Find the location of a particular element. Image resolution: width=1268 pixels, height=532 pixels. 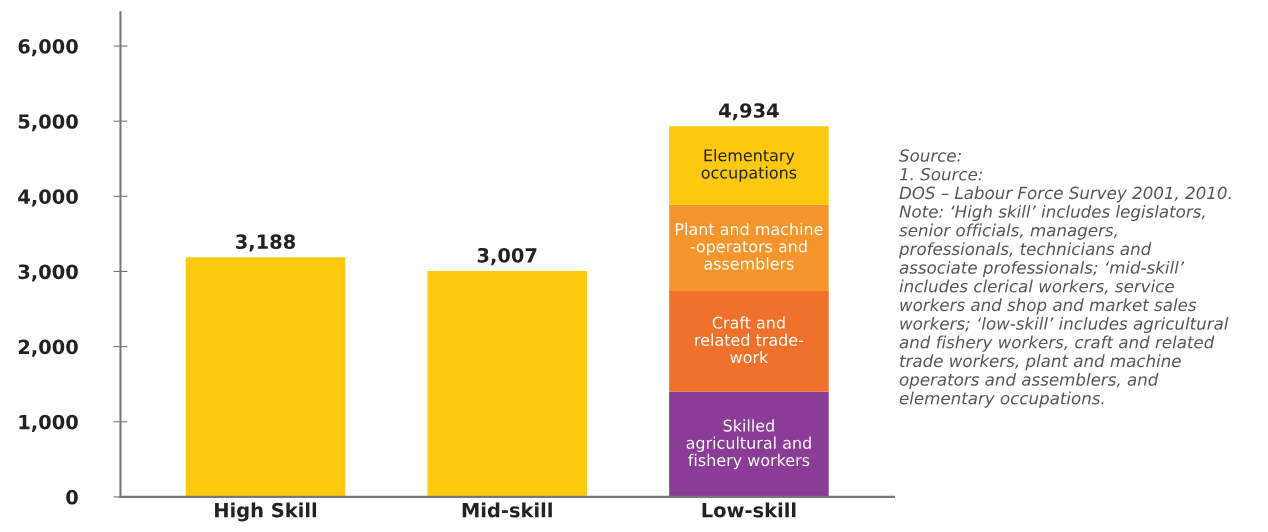

text: Source: 1. Source: DOS – Labour Force Survey 2001, 2010. Note: ‘High skill’ includes legislators, senior officials, managers, professionals, technicians and associate professionals; ‘mid-skill’ includes clerical workers, service workers and shop and market sales workers; ‘low-skill’ includes agricultural and fishery workers, craft and related trade workers, plant and machine operators and assemblers, and elementary occupations. is located at coordinates (1064, 278).